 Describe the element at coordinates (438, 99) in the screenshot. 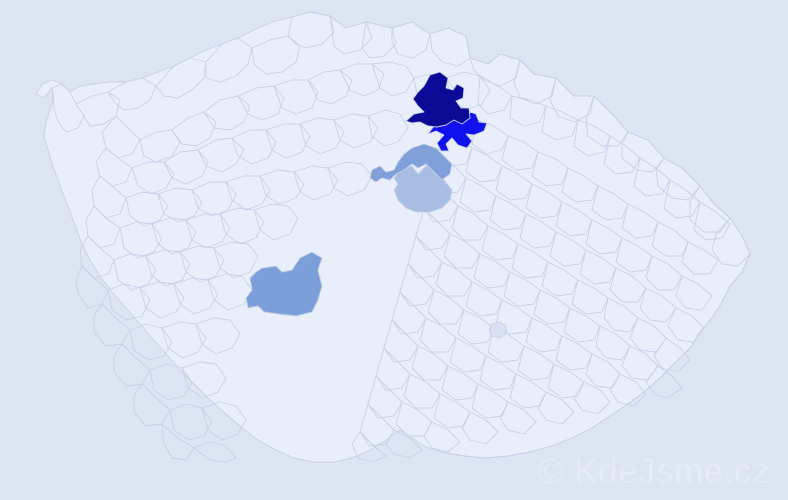

I see `district-very-high-navy` at that location.